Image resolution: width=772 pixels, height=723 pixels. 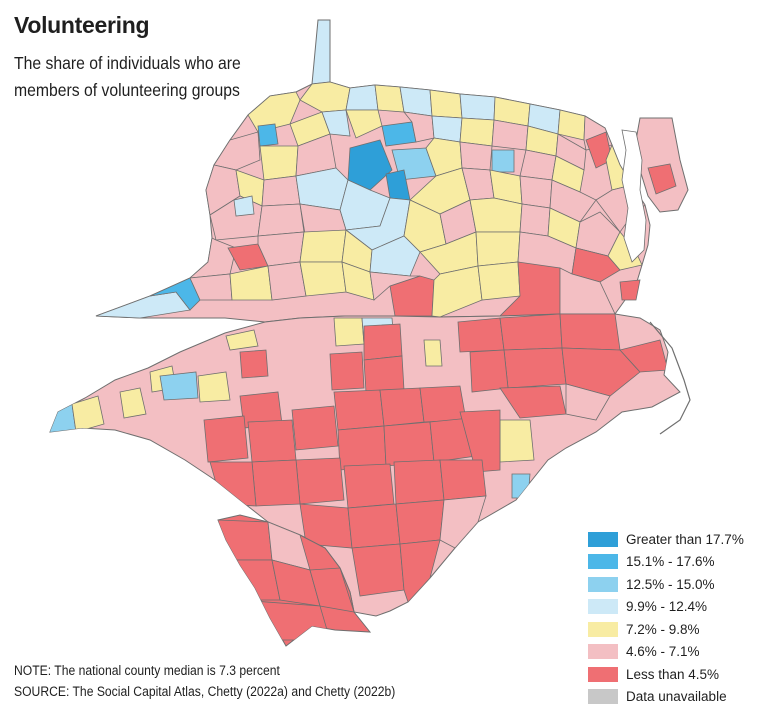 What do you see at coordinates (634, 196) in the screenshot?
I see `chesapeake-bay` at bounding box center [634, 196].